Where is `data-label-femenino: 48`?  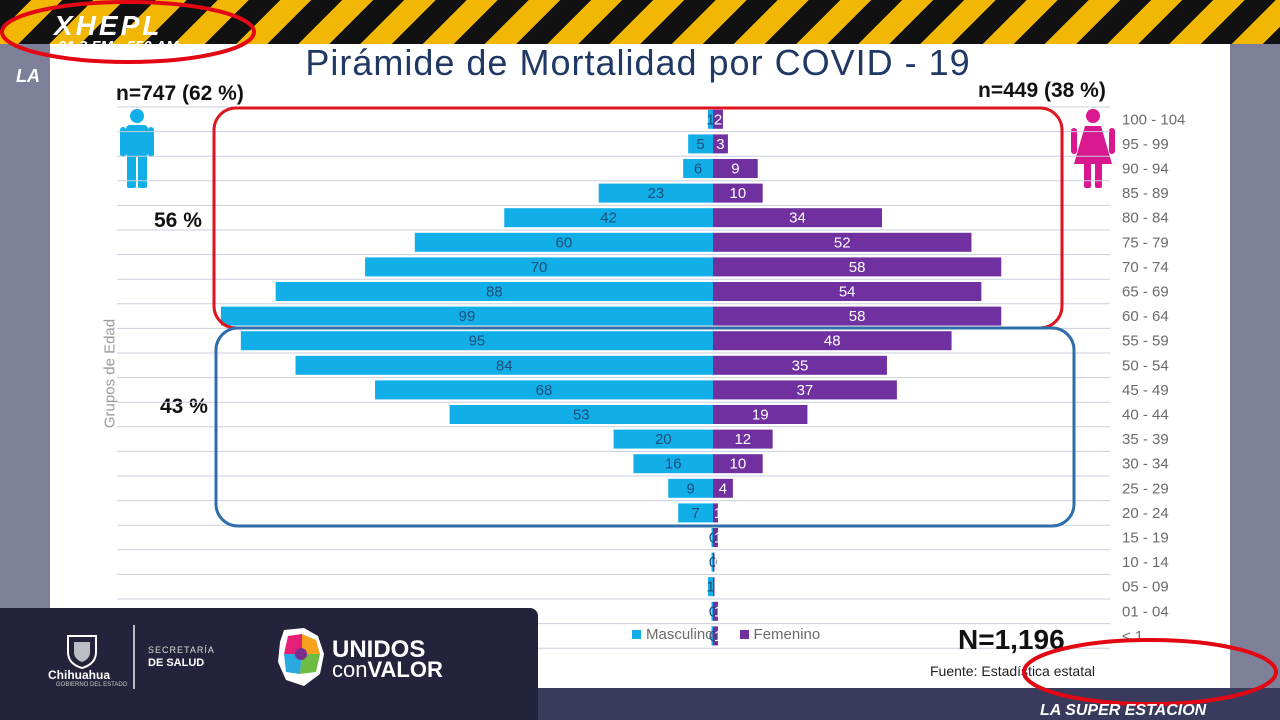
data-label-femenino: 48 is located at coordinates (832, 341).